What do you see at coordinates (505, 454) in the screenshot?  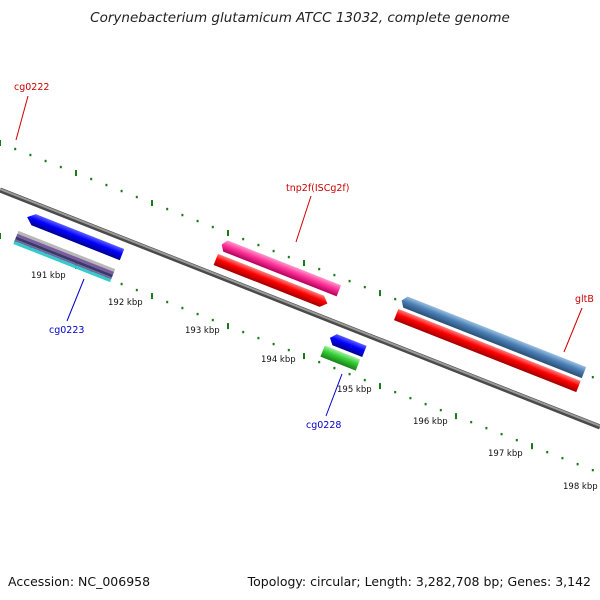 I see `tick-label: 197 kbp` at bounding box center [505, 454].